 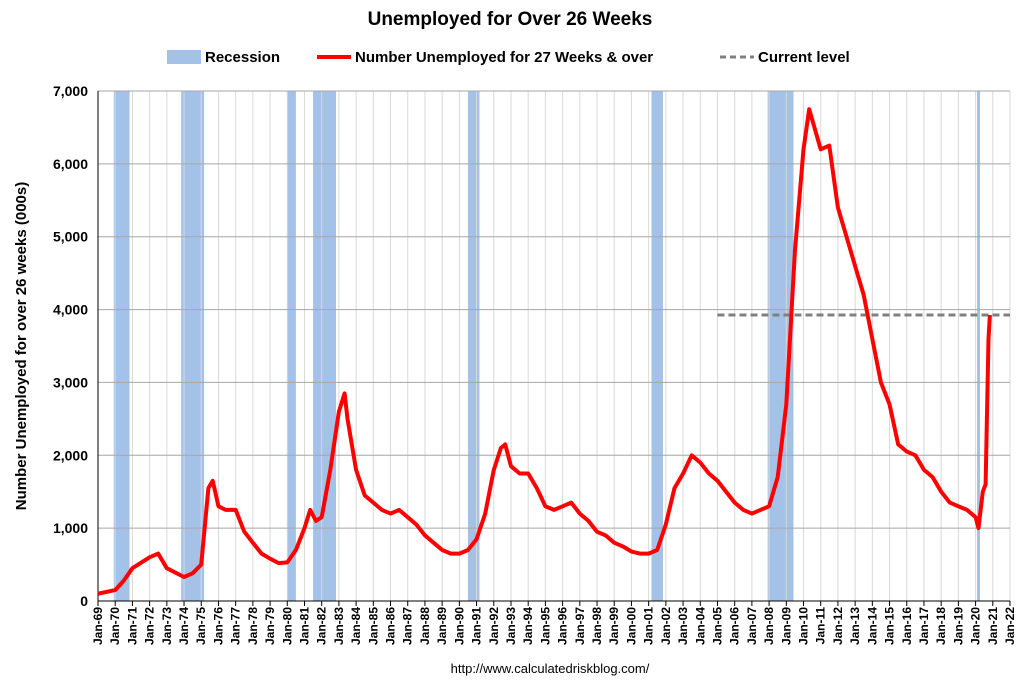 I want to click on x-tick-label: Jan-93, so click(x=511, y=626).